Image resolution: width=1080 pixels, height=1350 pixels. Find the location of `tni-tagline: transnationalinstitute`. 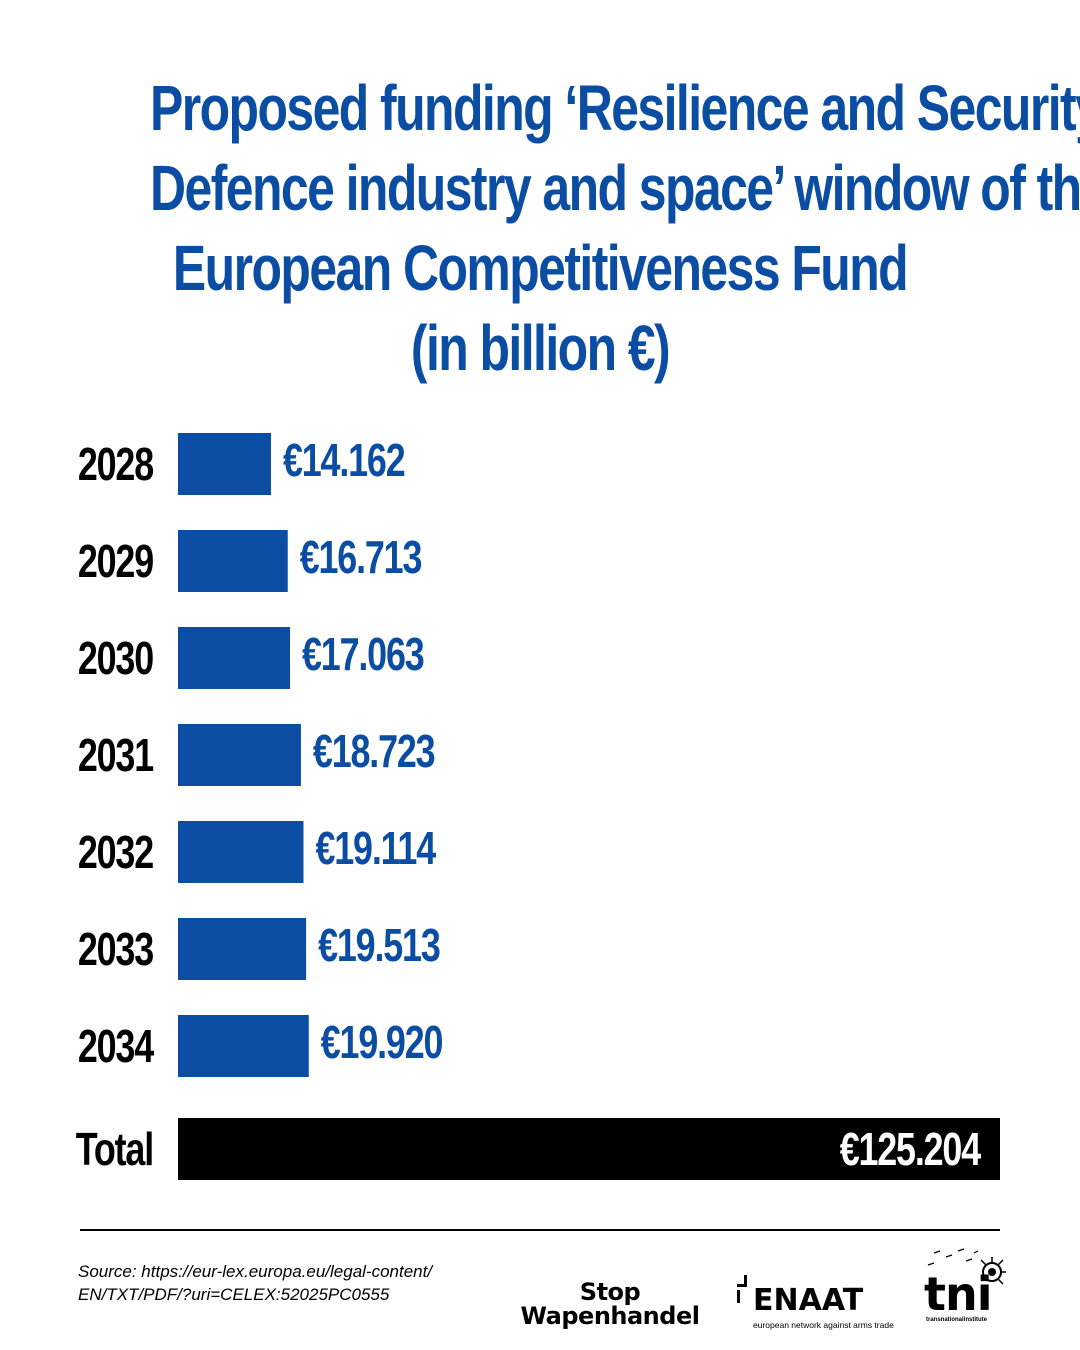

tni-tagline: transnationalinstitute is located at coordinates (957, 1320).